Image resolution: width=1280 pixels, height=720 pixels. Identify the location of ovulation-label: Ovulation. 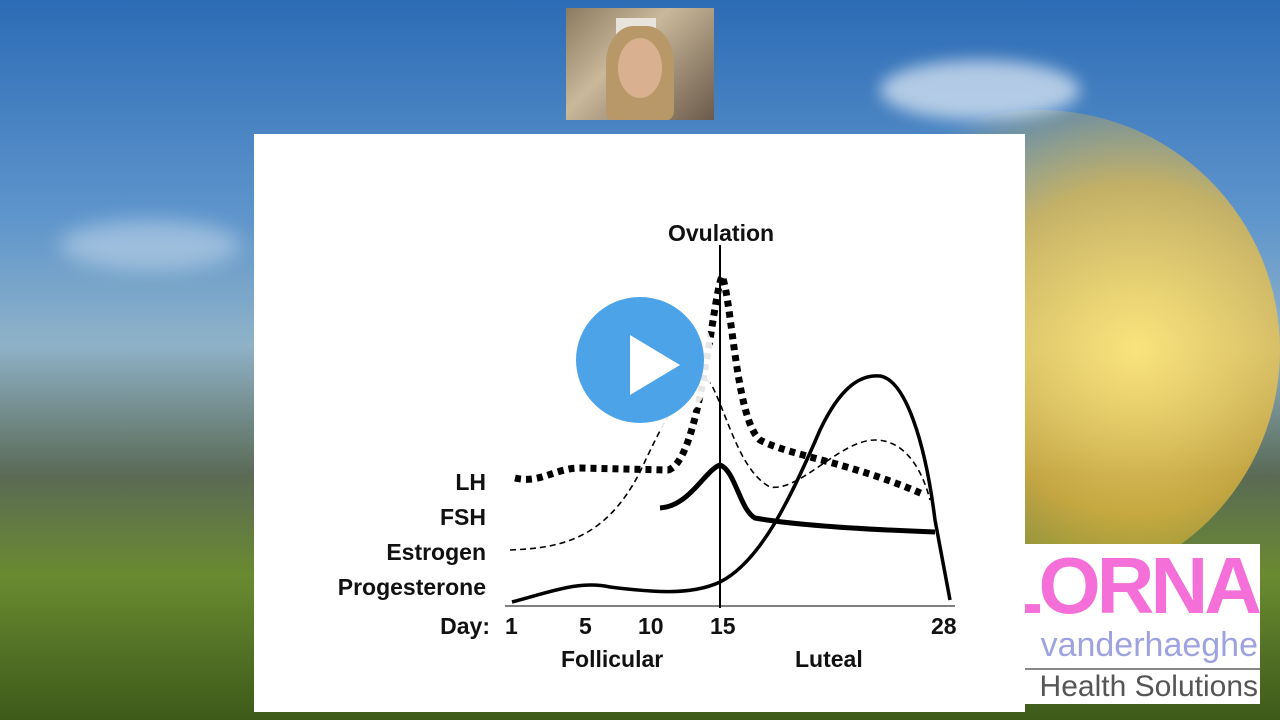
(721, 233).